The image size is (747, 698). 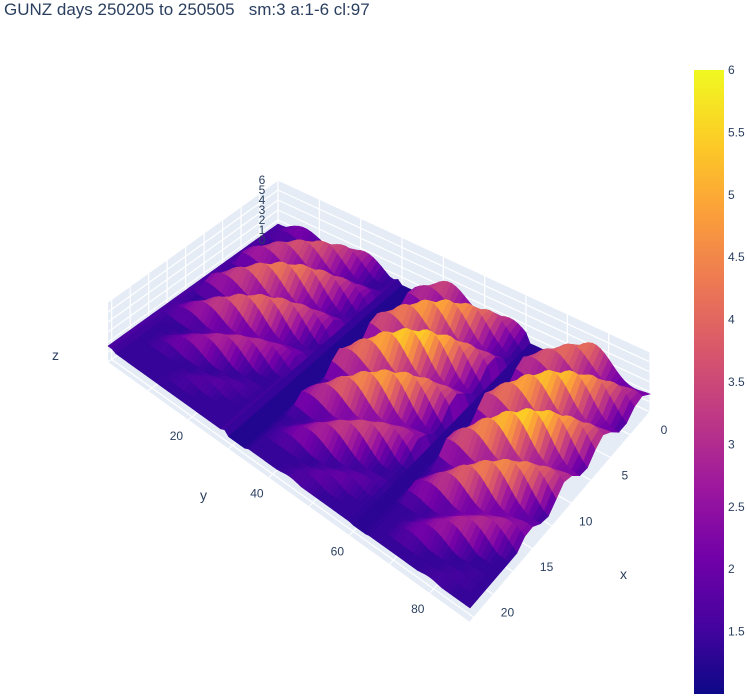 What do you see at coordinates (262, 240) in the screenshot?
I see `z-tick-label: 0` at bounding box center [262, 240].